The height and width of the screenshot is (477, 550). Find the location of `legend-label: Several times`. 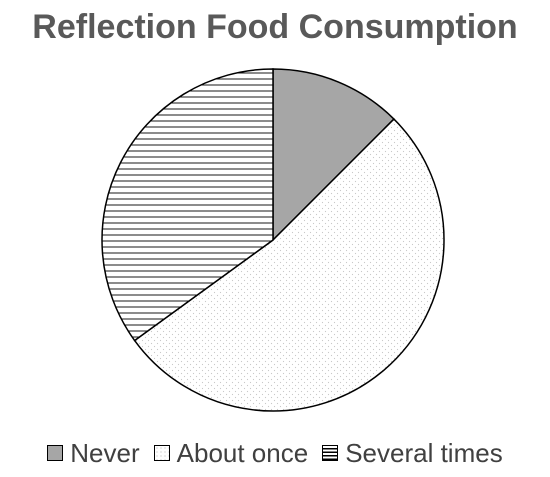

legend-label: Several times is located at coordinates (424, 452).